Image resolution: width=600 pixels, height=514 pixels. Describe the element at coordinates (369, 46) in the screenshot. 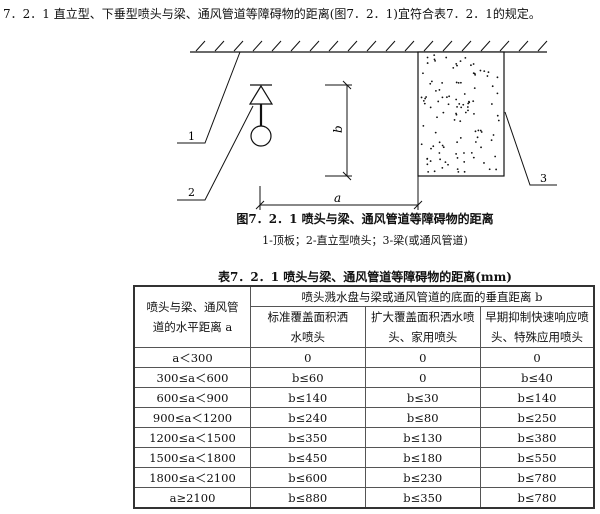

I see `ceiling-slab` at that location.